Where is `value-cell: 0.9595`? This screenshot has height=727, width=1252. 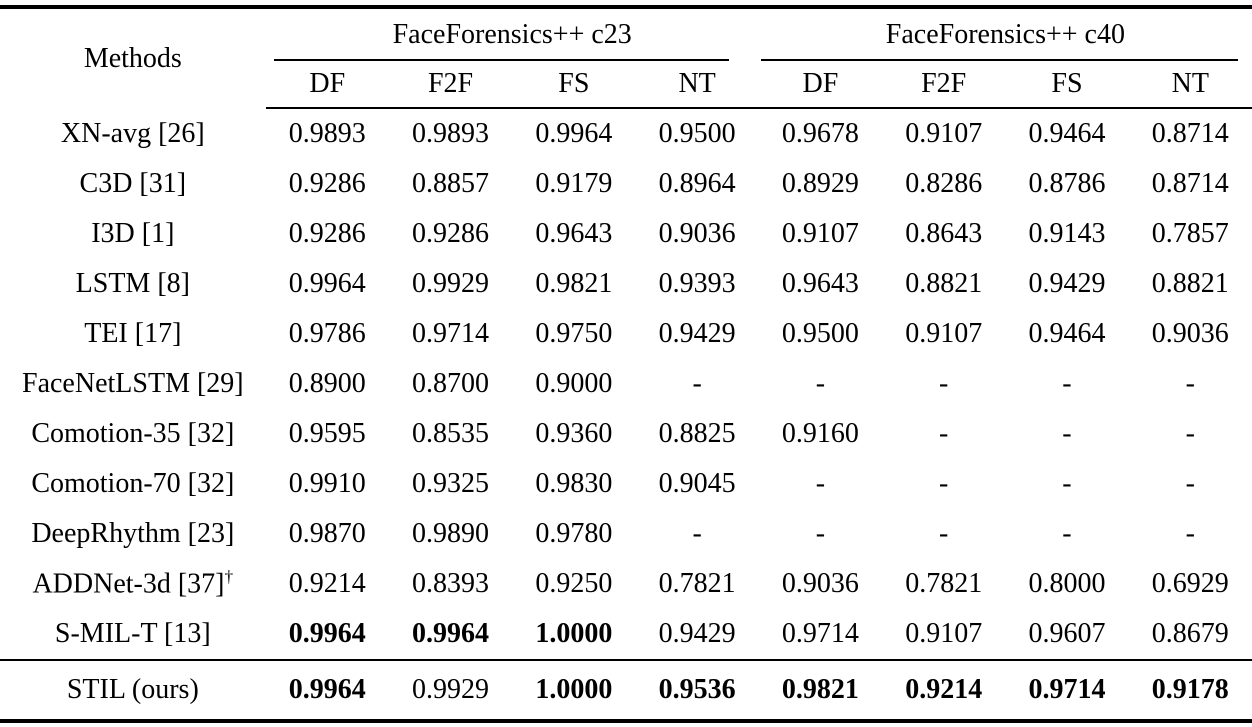 value-cell: 0.9595 is located at coordinates (327, 433).